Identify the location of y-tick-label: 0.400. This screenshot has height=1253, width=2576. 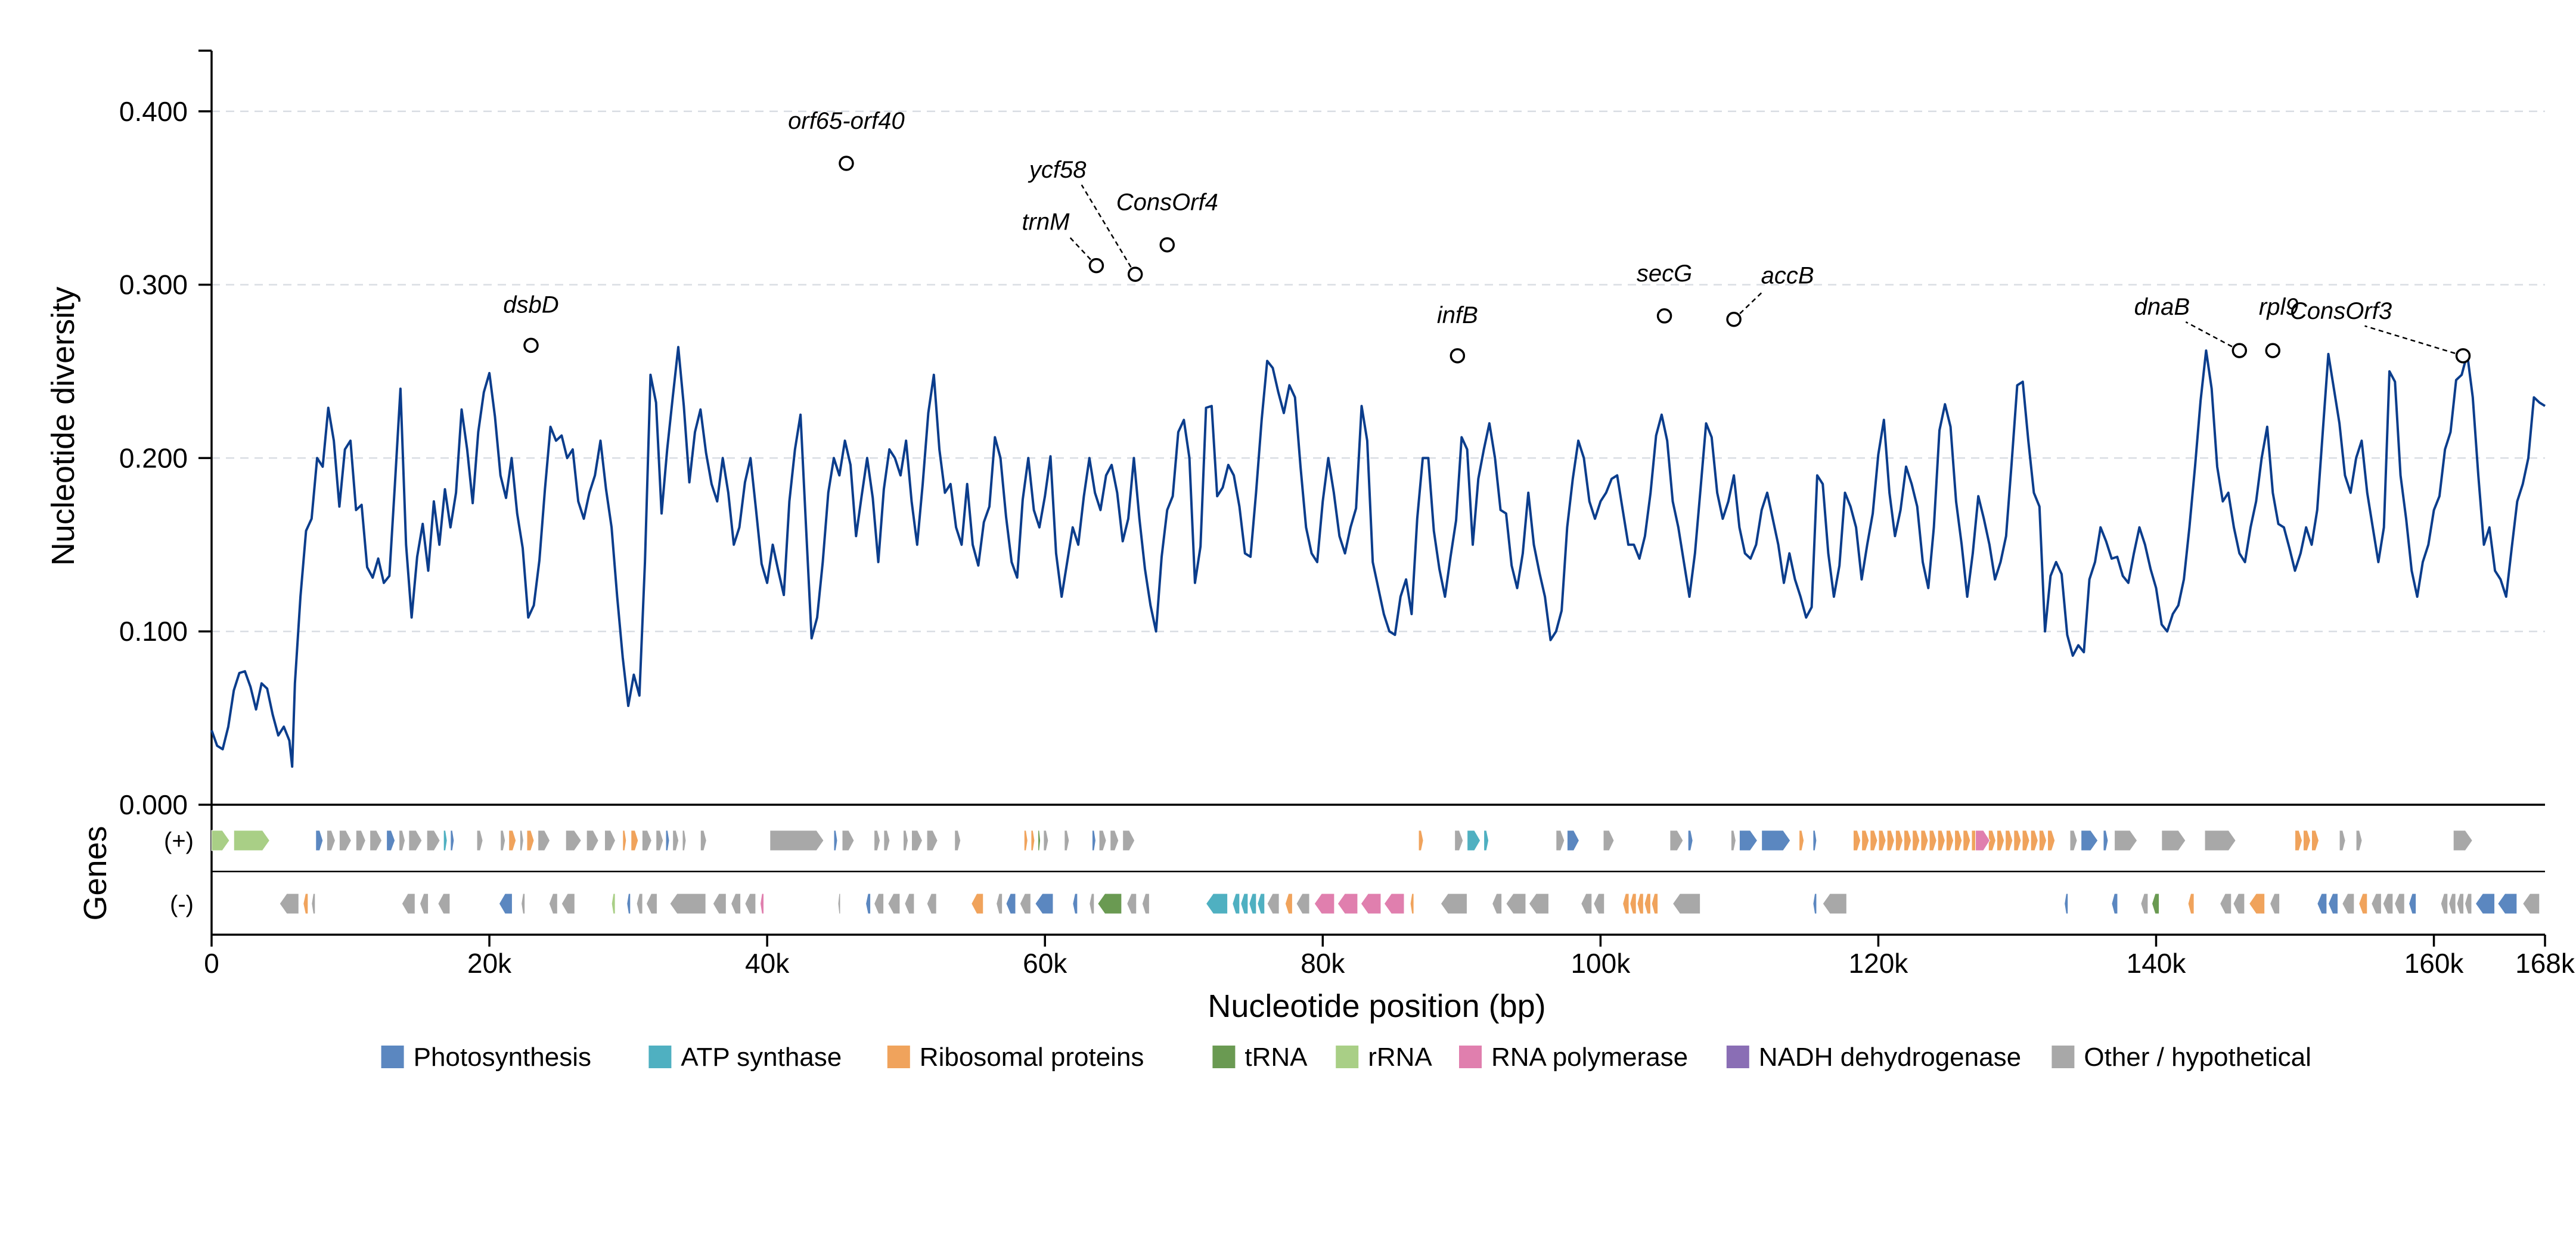
(153, 111).